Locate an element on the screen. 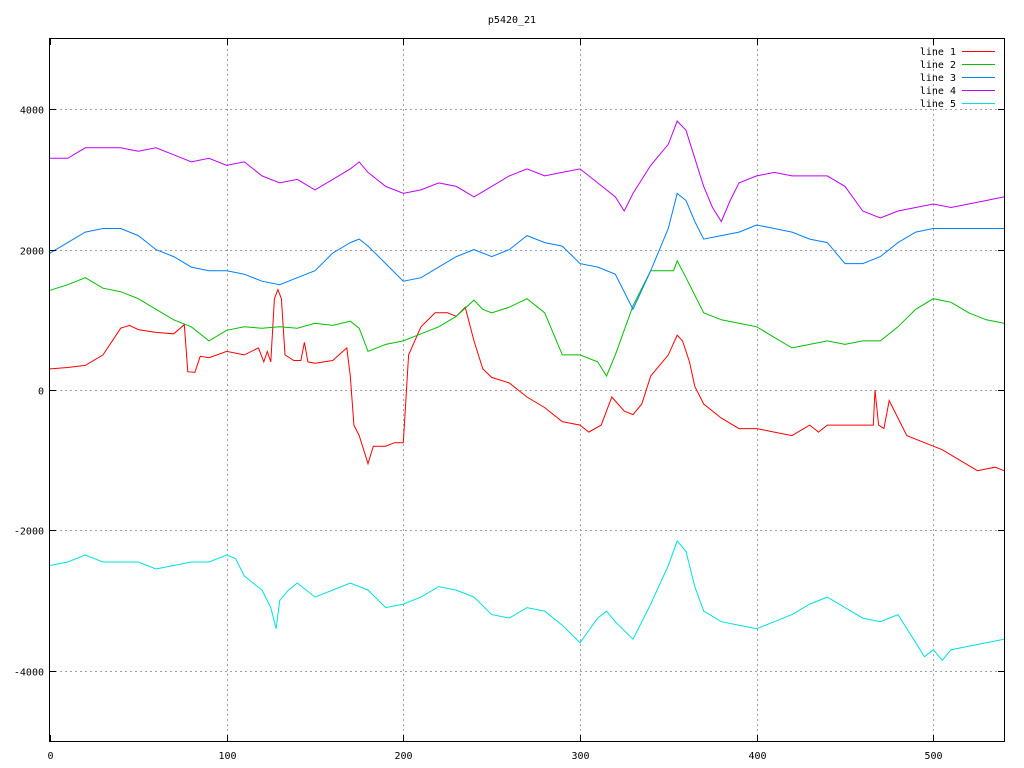  x-tick-label: 500 is located at coordinates (933, 756).